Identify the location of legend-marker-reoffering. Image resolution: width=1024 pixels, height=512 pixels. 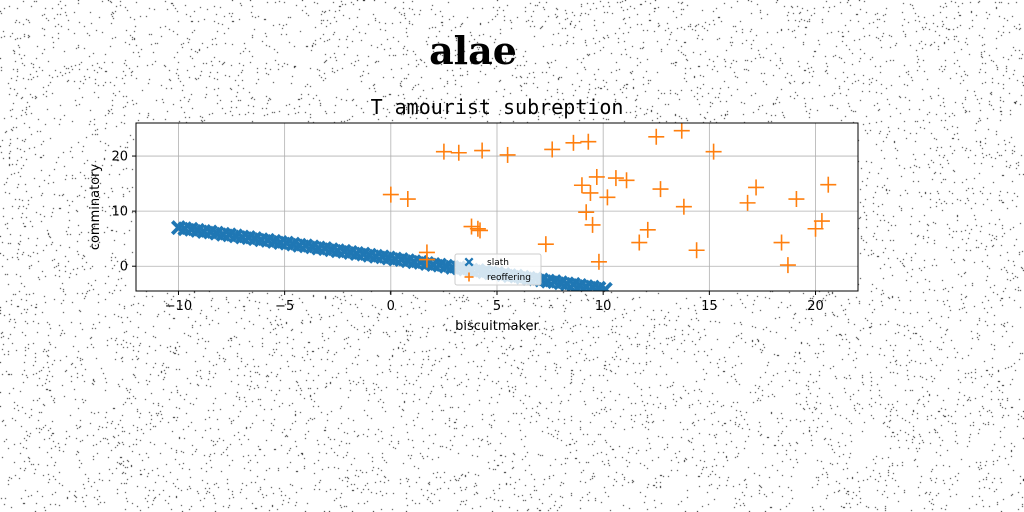
(469, 277).